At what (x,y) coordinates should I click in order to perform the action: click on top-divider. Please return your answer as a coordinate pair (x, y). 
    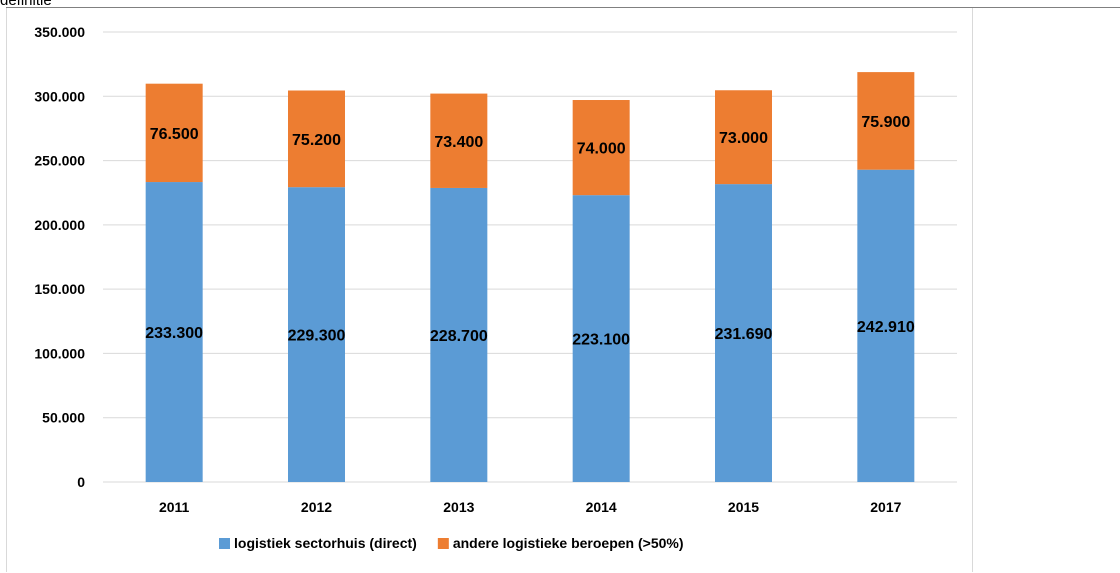
    Looking at the image, I should click on (563, 7).